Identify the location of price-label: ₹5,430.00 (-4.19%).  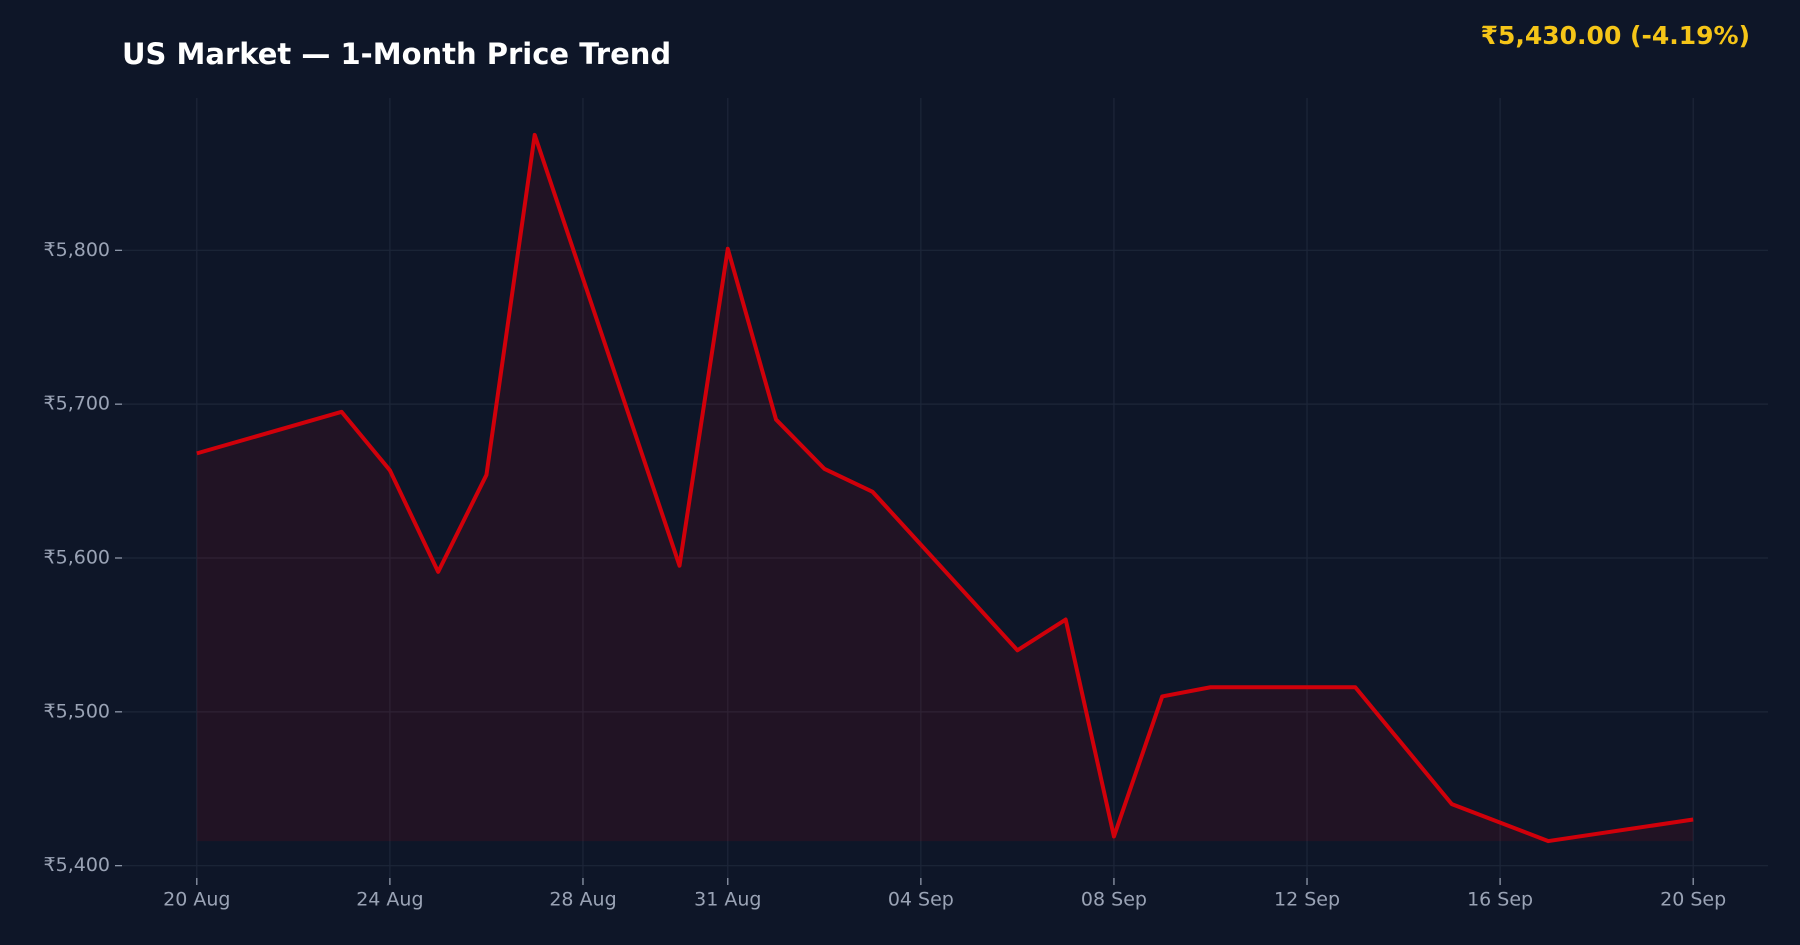
(1615, 35).